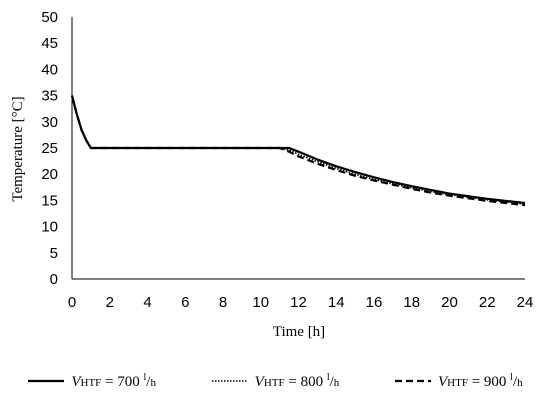  Describe the element at coordinates (49, 122) in the screenshot. I see `y-tick-label: 30` at that location.